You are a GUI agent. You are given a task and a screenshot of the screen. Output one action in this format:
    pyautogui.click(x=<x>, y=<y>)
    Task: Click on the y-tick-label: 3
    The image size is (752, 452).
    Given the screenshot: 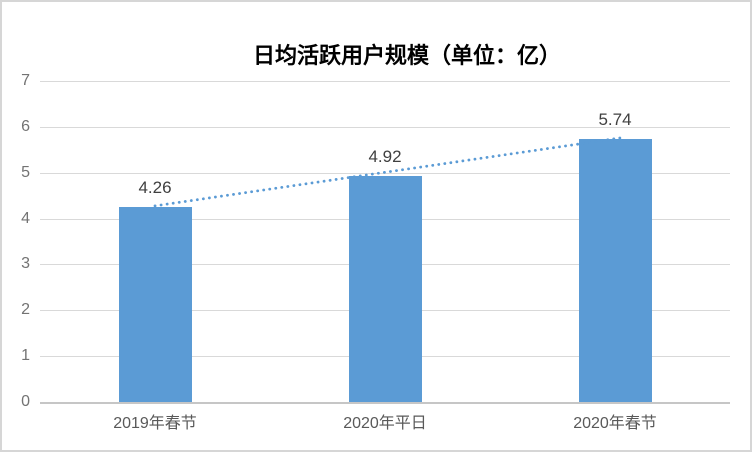 What is the action you would take?
    pyautogui.click(x=25, y=264)
    